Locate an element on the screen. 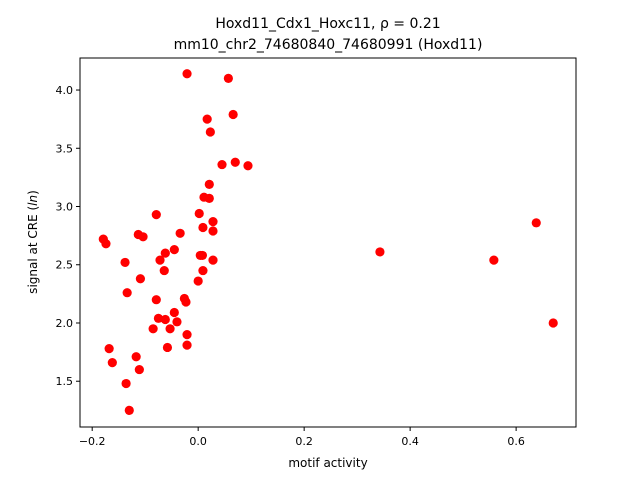 The width and height of the screenshot is (640, 480). x-tick-label: −0.2 is located at coordinates (92, 441).